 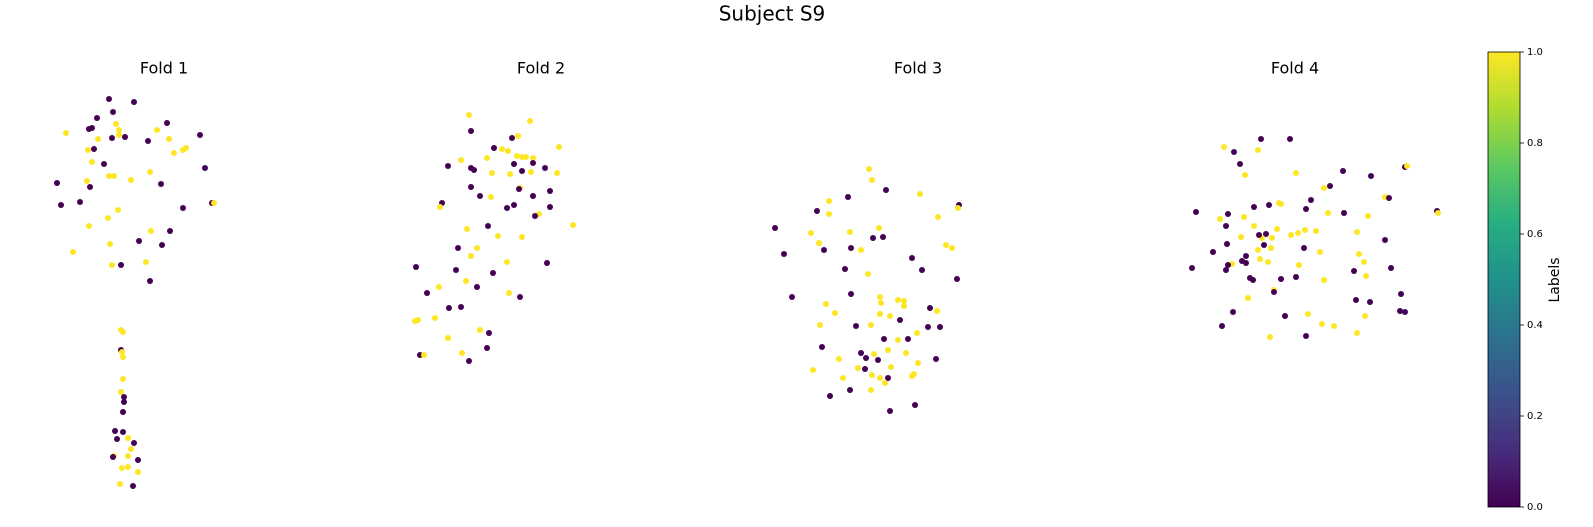 I want to click on colorbar-tick-label: 0.6, so click(x=1535, y=234).